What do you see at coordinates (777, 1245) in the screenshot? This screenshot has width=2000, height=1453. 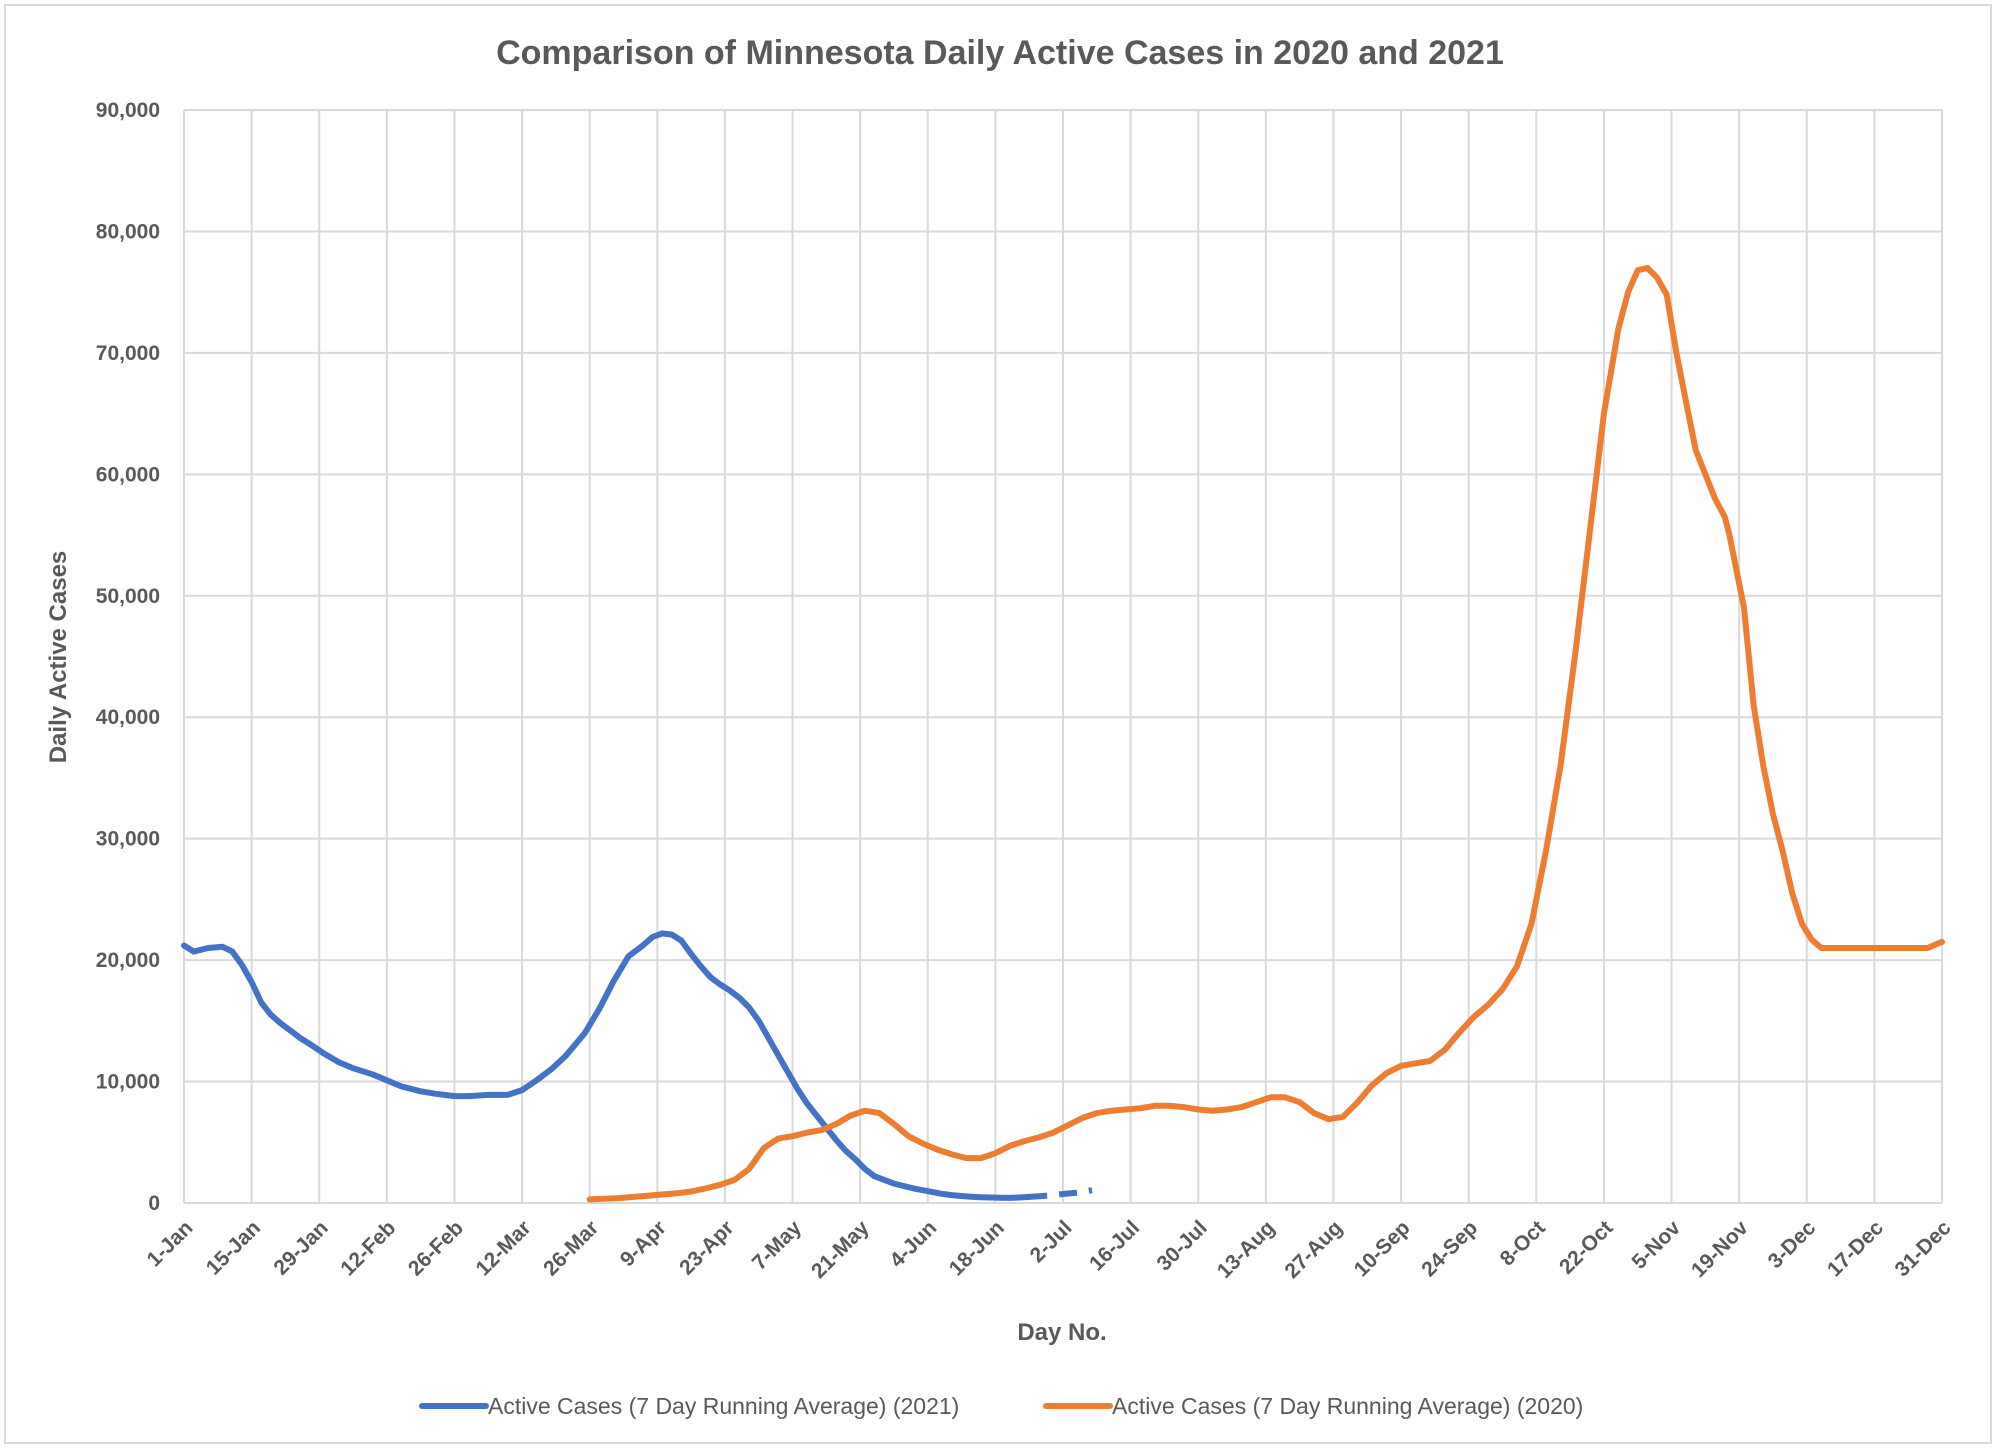 I see `x-tick-label: 7-May` at bounding box center [777, 1245].